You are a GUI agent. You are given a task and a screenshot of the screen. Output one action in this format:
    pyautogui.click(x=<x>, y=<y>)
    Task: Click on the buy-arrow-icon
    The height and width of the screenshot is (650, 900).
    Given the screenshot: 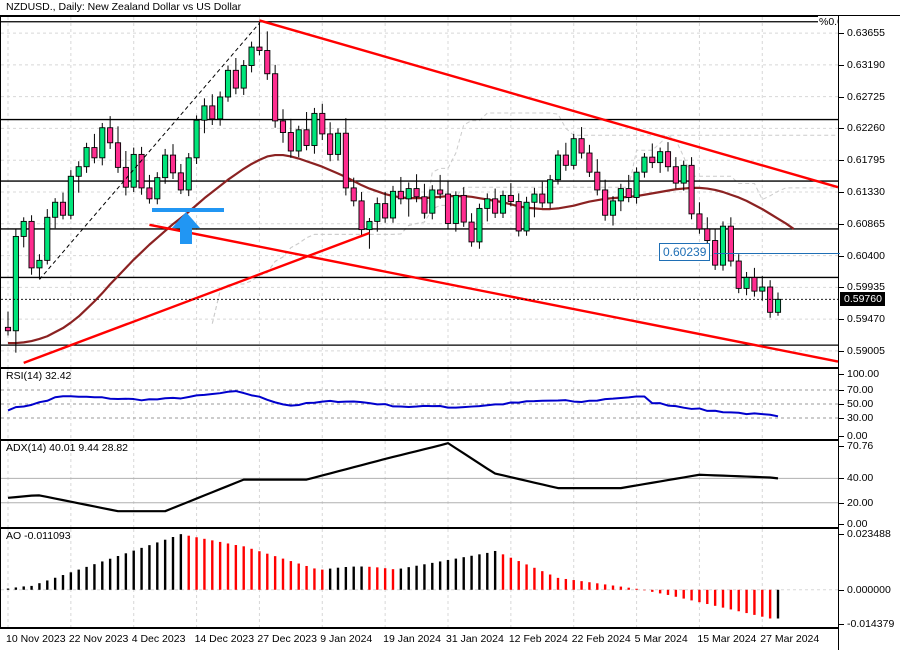 What is the action you would take?
    pyautogui.click(x=190, y=229)
    